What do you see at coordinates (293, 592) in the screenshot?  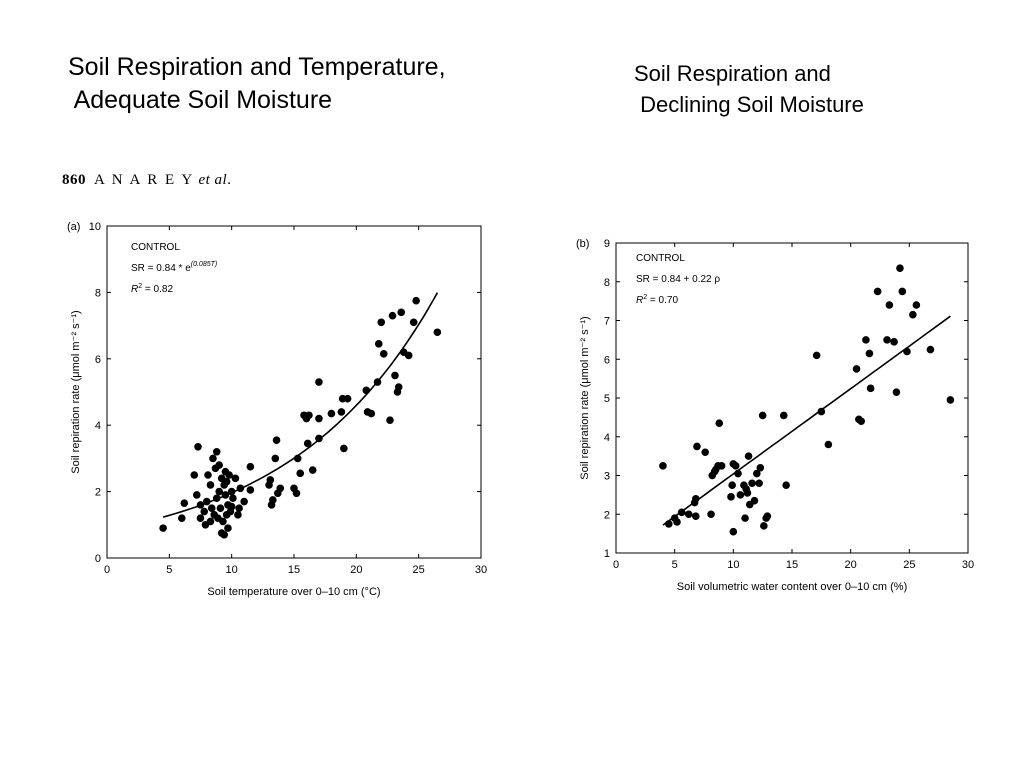 I see `x-axis-label: Soil temperature over 0–10 cm (°C)` at bounding box center [293, 592].